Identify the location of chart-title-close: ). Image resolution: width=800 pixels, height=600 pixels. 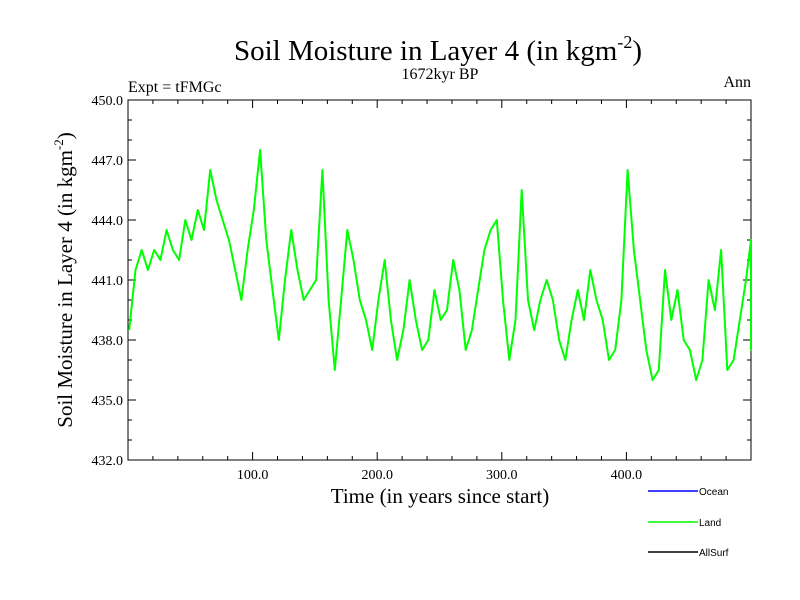
(637, 51).